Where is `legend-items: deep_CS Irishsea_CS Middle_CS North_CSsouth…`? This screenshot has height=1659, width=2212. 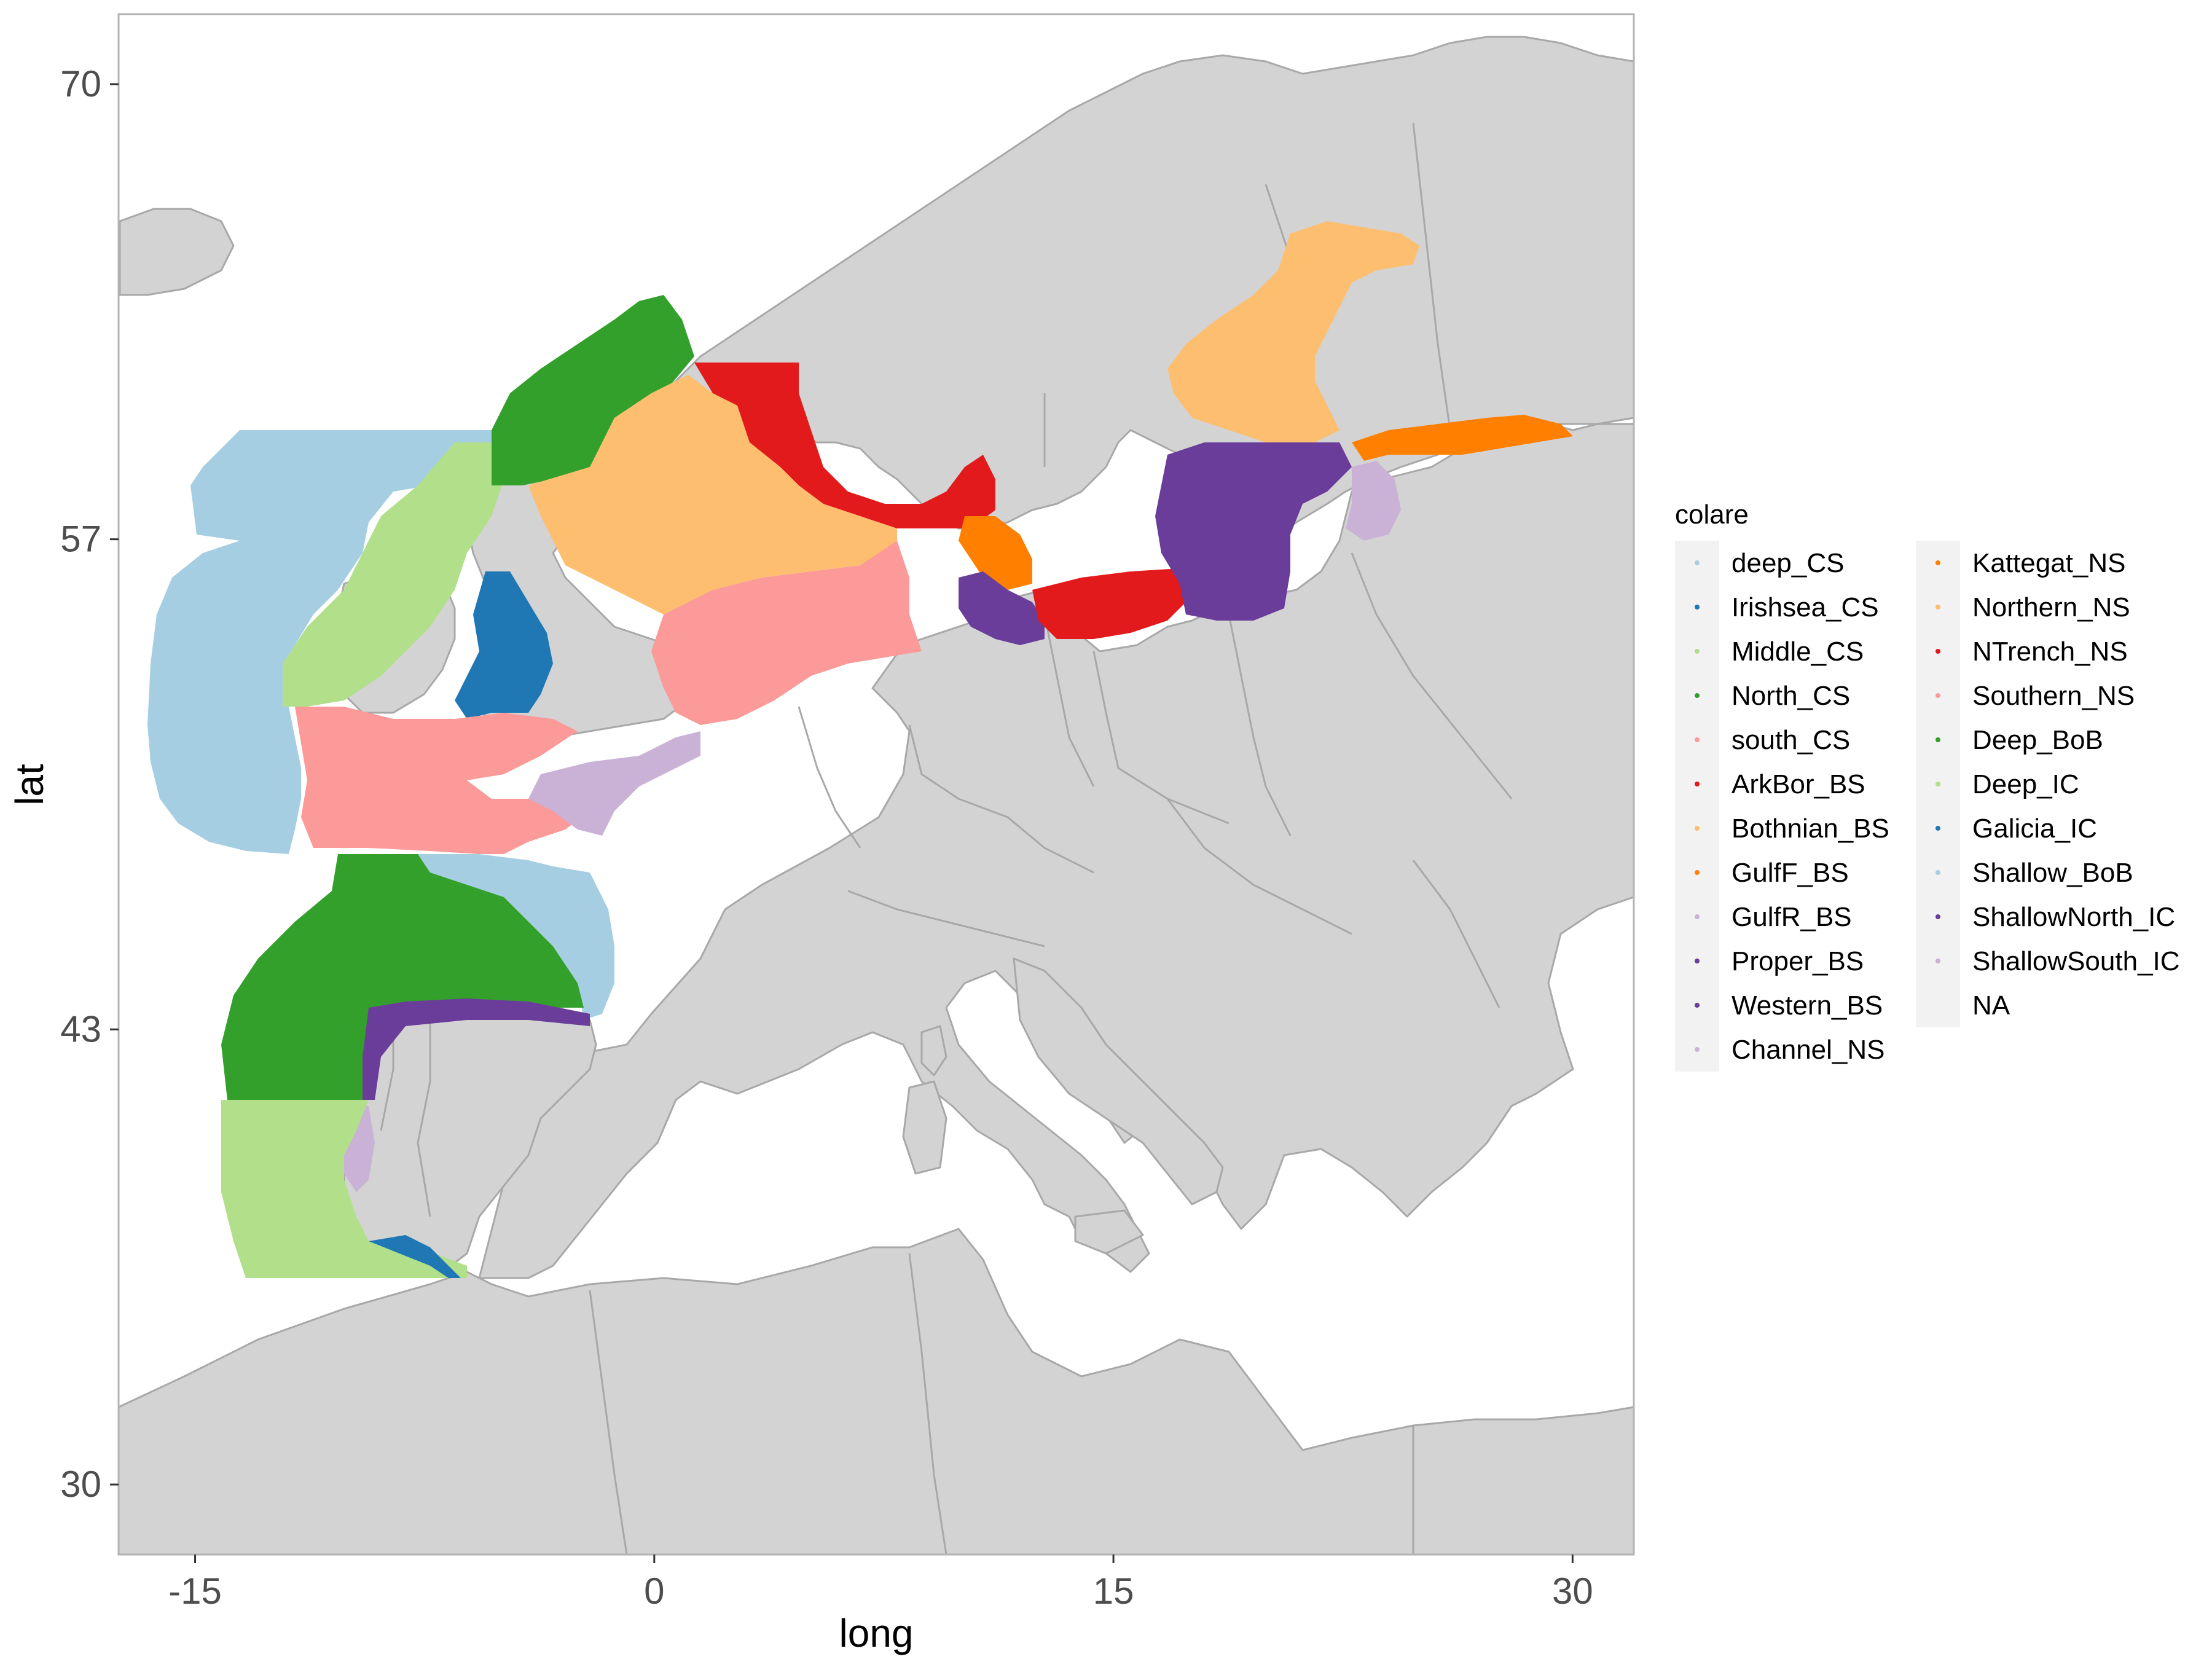 legend-items: deep_CS Irishsea_CS Middle_CS North_CSsouth… is located at coordinates (1927, 806).